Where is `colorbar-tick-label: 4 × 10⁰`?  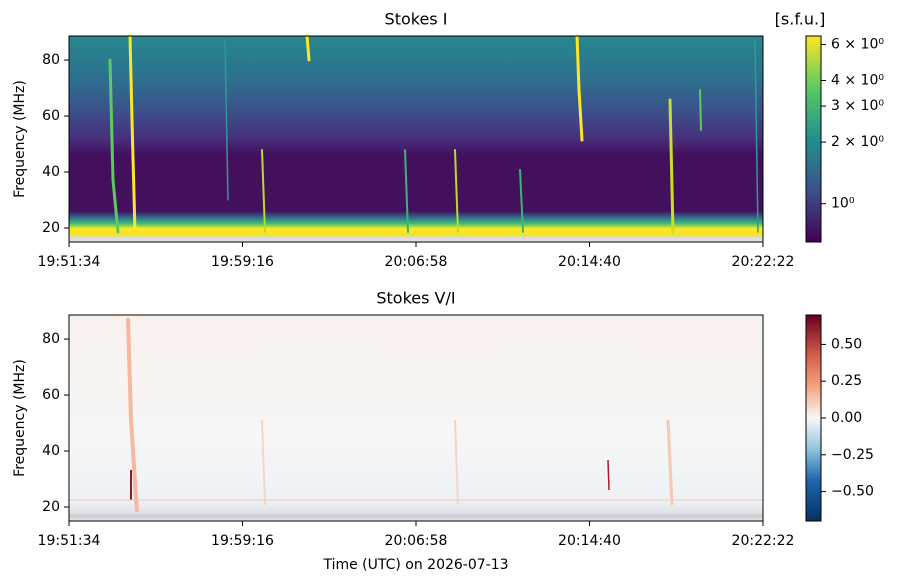
colorbar-tick-label: 4 × 10⁰ is located at coordinates (857, 81).